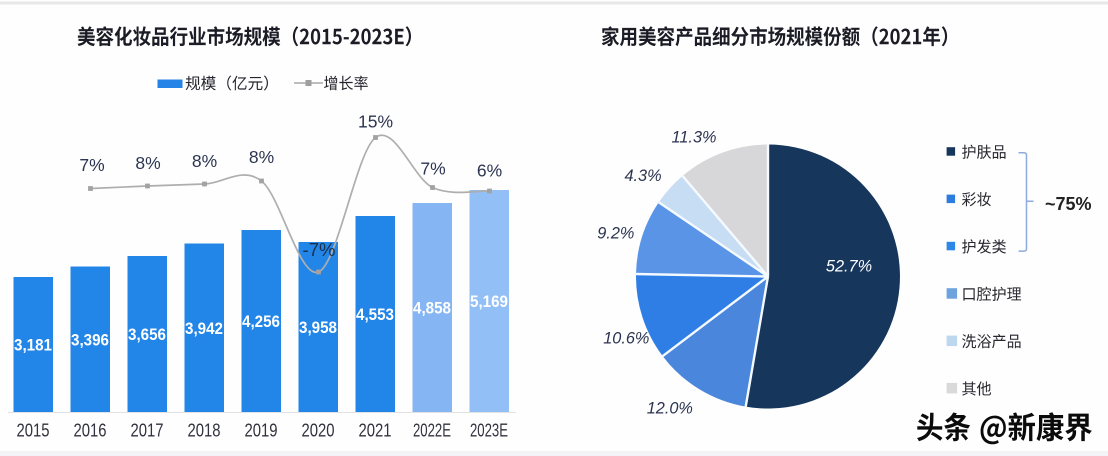 This screenshot has width=1108, height=456. I want to click on svg-text: ~75%, so click(1068, 204).